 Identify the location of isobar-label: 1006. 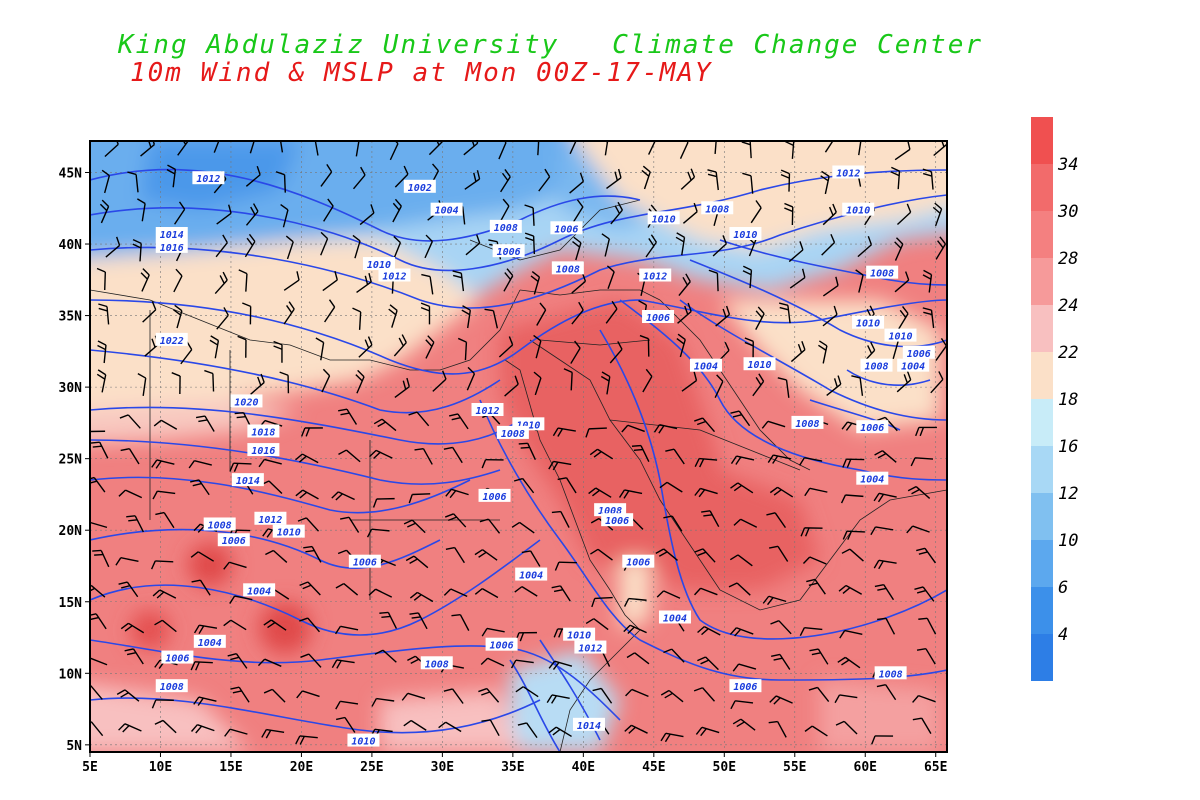
(494, 495).